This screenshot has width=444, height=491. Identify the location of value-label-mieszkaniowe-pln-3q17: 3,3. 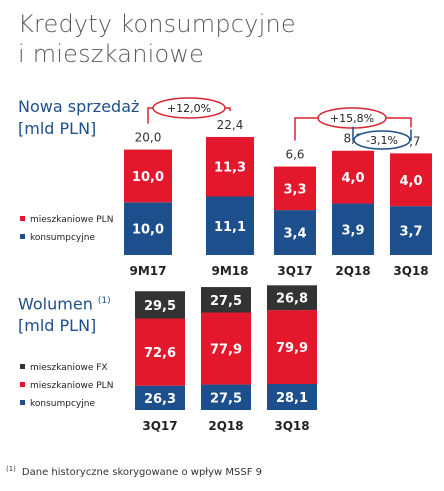
(294, 189).